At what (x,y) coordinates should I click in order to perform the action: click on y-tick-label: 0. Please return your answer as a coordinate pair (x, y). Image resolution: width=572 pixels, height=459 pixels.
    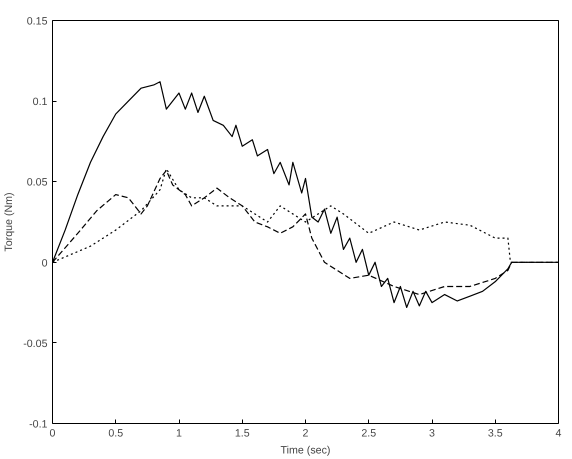
    Looking at the image, I should click on (45, 263).